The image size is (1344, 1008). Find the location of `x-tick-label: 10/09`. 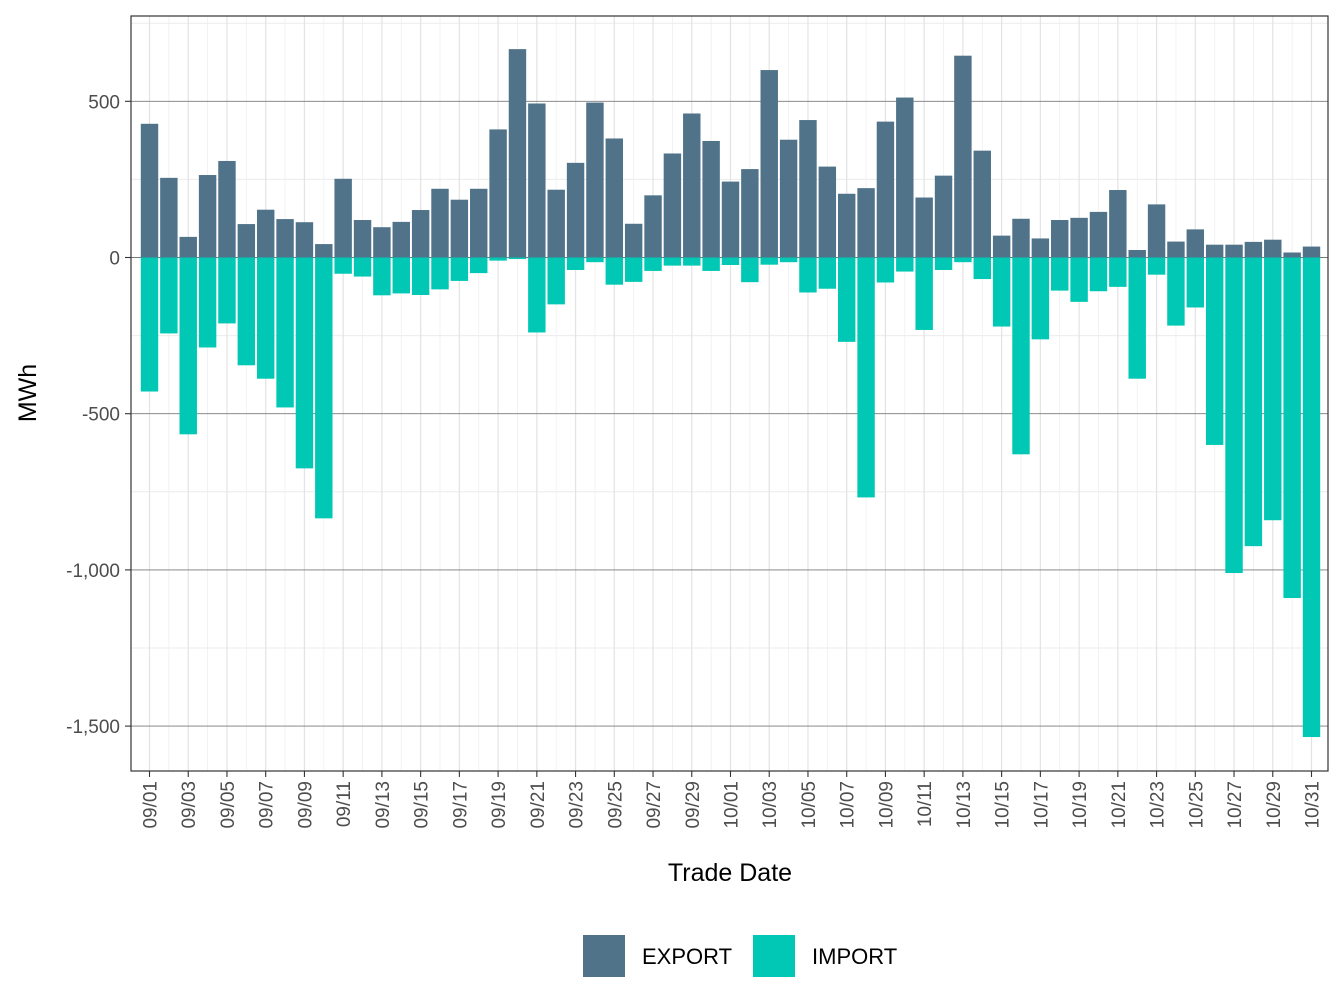

x-tick-label: 10/09 is located at coordinates (886, 805).